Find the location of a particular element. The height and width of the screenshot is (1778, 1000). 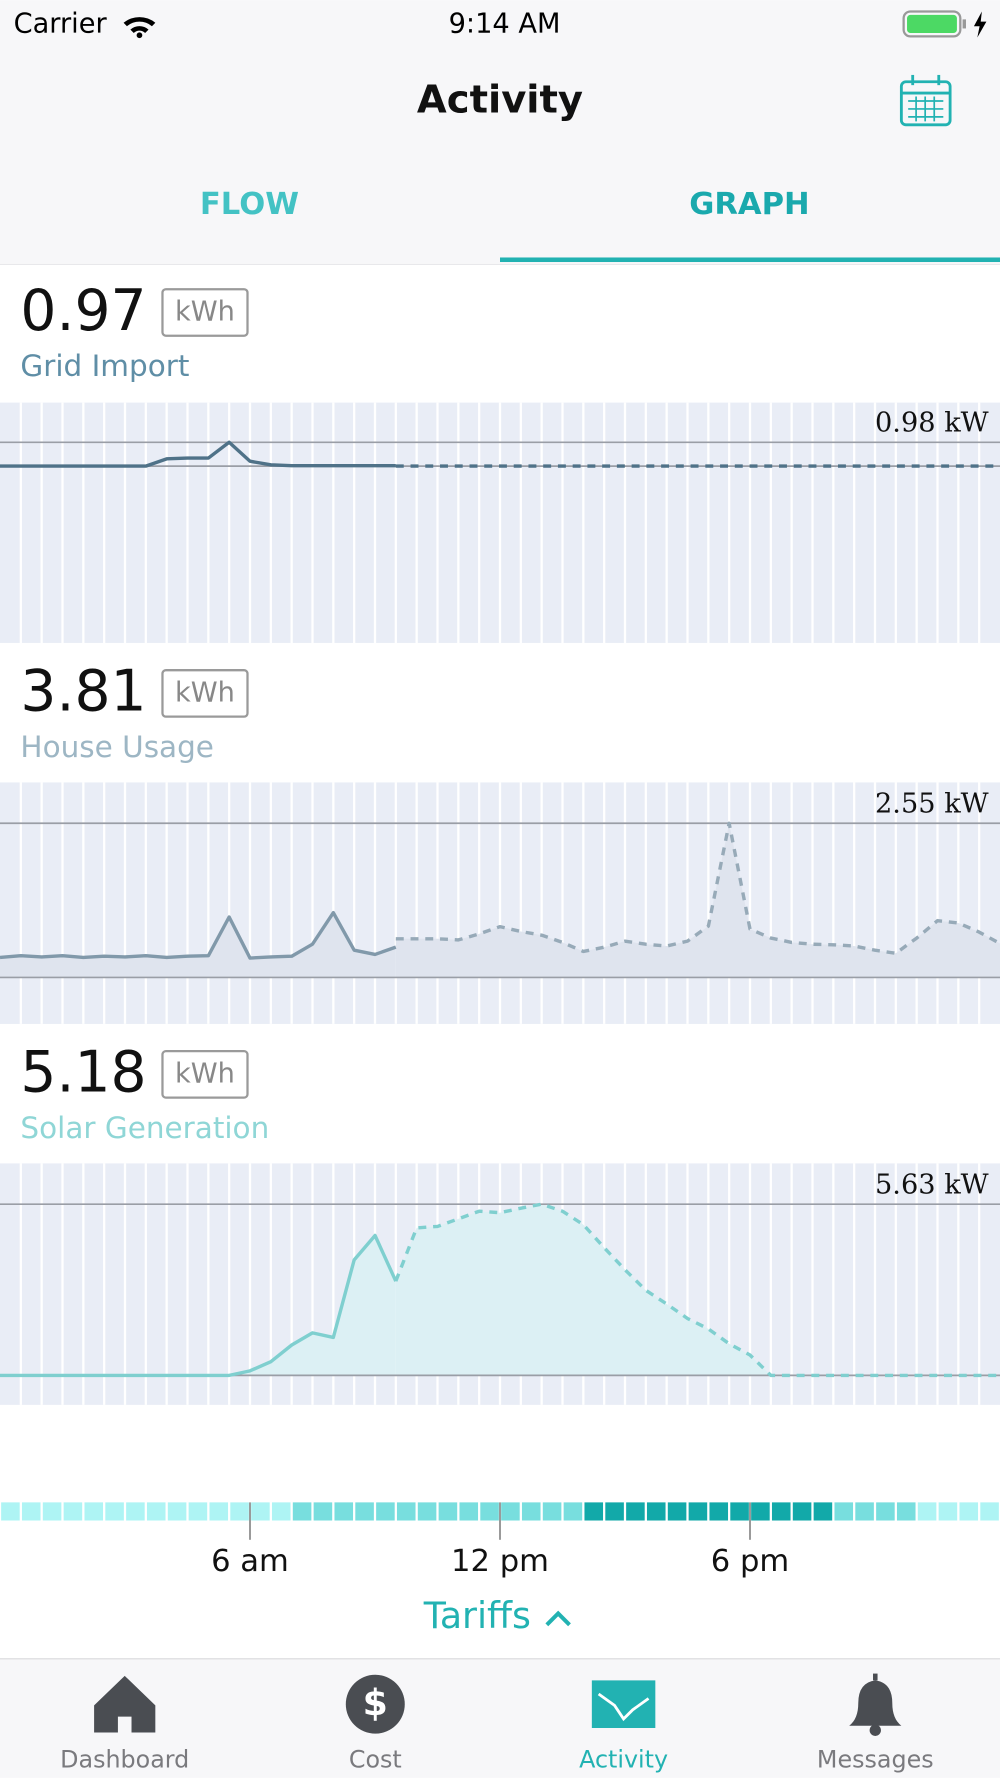

carrier: Carrier is located at coordinates (61, 24).